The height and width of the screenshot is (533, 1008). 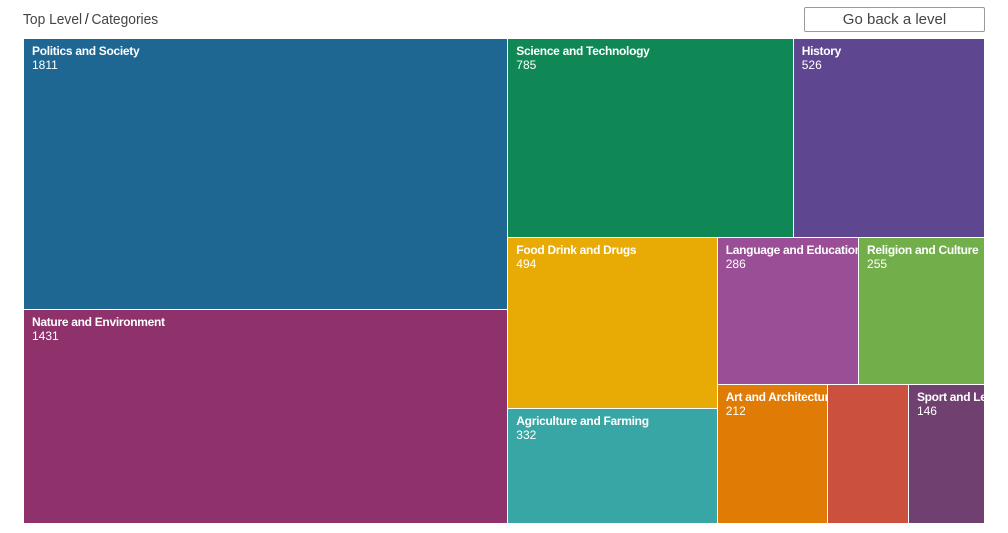 I want to click on breadcrumb-root: Top Level, so click(x=53, y=19).